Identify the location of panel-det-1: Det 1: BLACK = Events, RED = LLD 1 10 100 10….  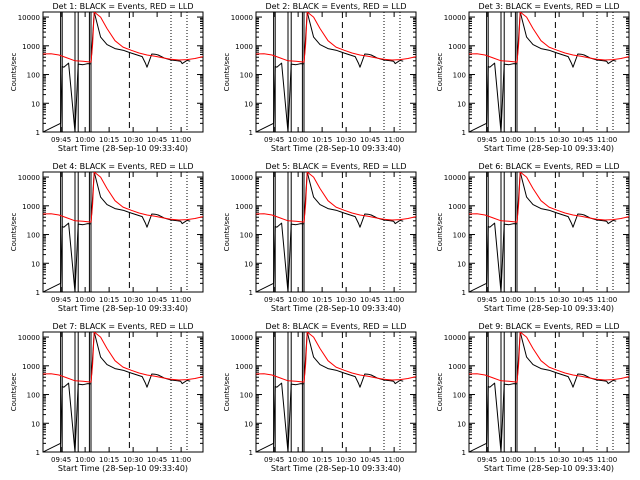
(107, 77).